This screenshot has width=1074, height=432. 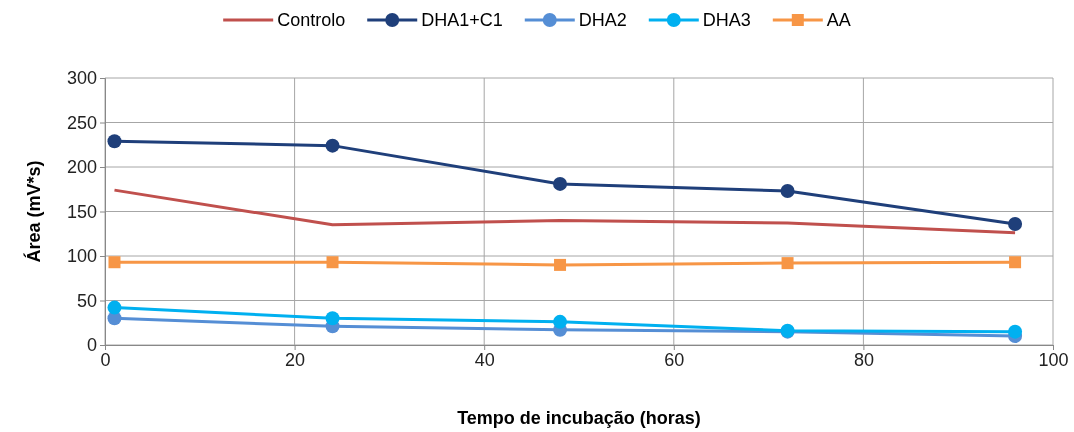 I want to click on x-tick-label: 100, so click(x=1053, y=359).